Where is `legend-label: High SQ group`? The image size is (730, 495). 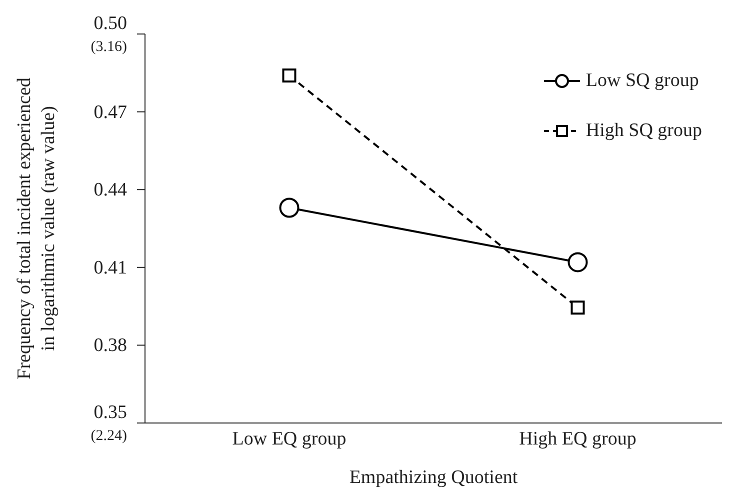 legend-label: High SQ group is located at coordinates (644, 131).